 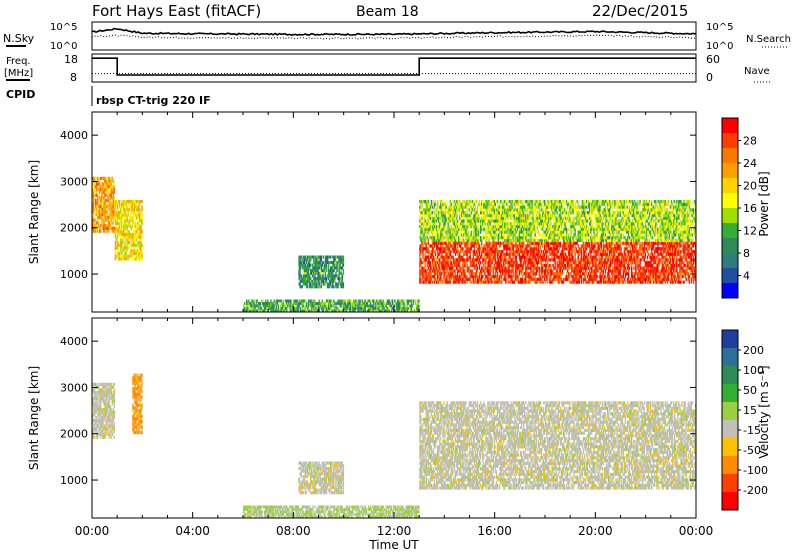 I want to click on cpid-label: CPID, so click(x=20, y=94).